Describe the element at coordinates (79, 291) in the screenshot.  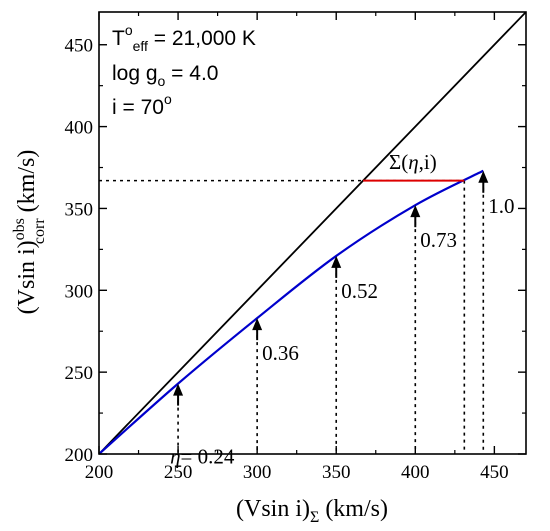
I see `y-tick-label: 300` at that location.